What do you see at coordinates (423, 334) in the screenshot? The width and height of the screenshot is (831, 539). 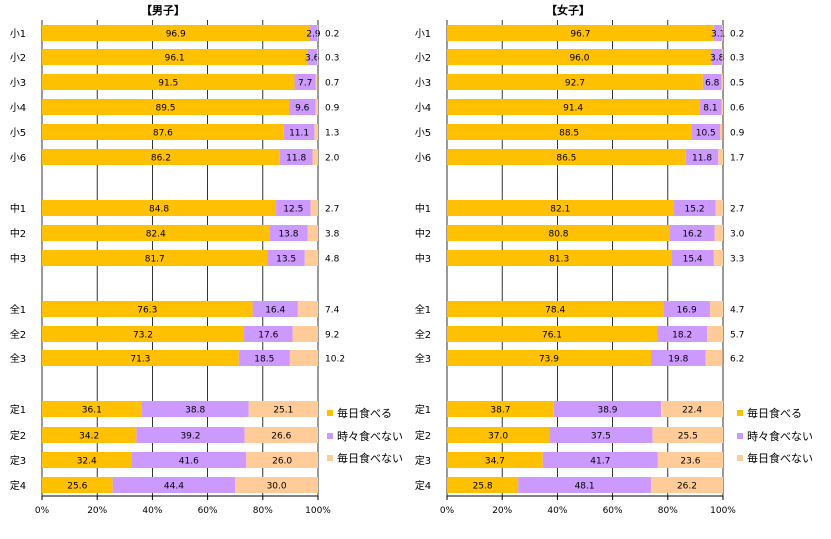 I see `category-label: 全2` at bounding box center [423, 334].